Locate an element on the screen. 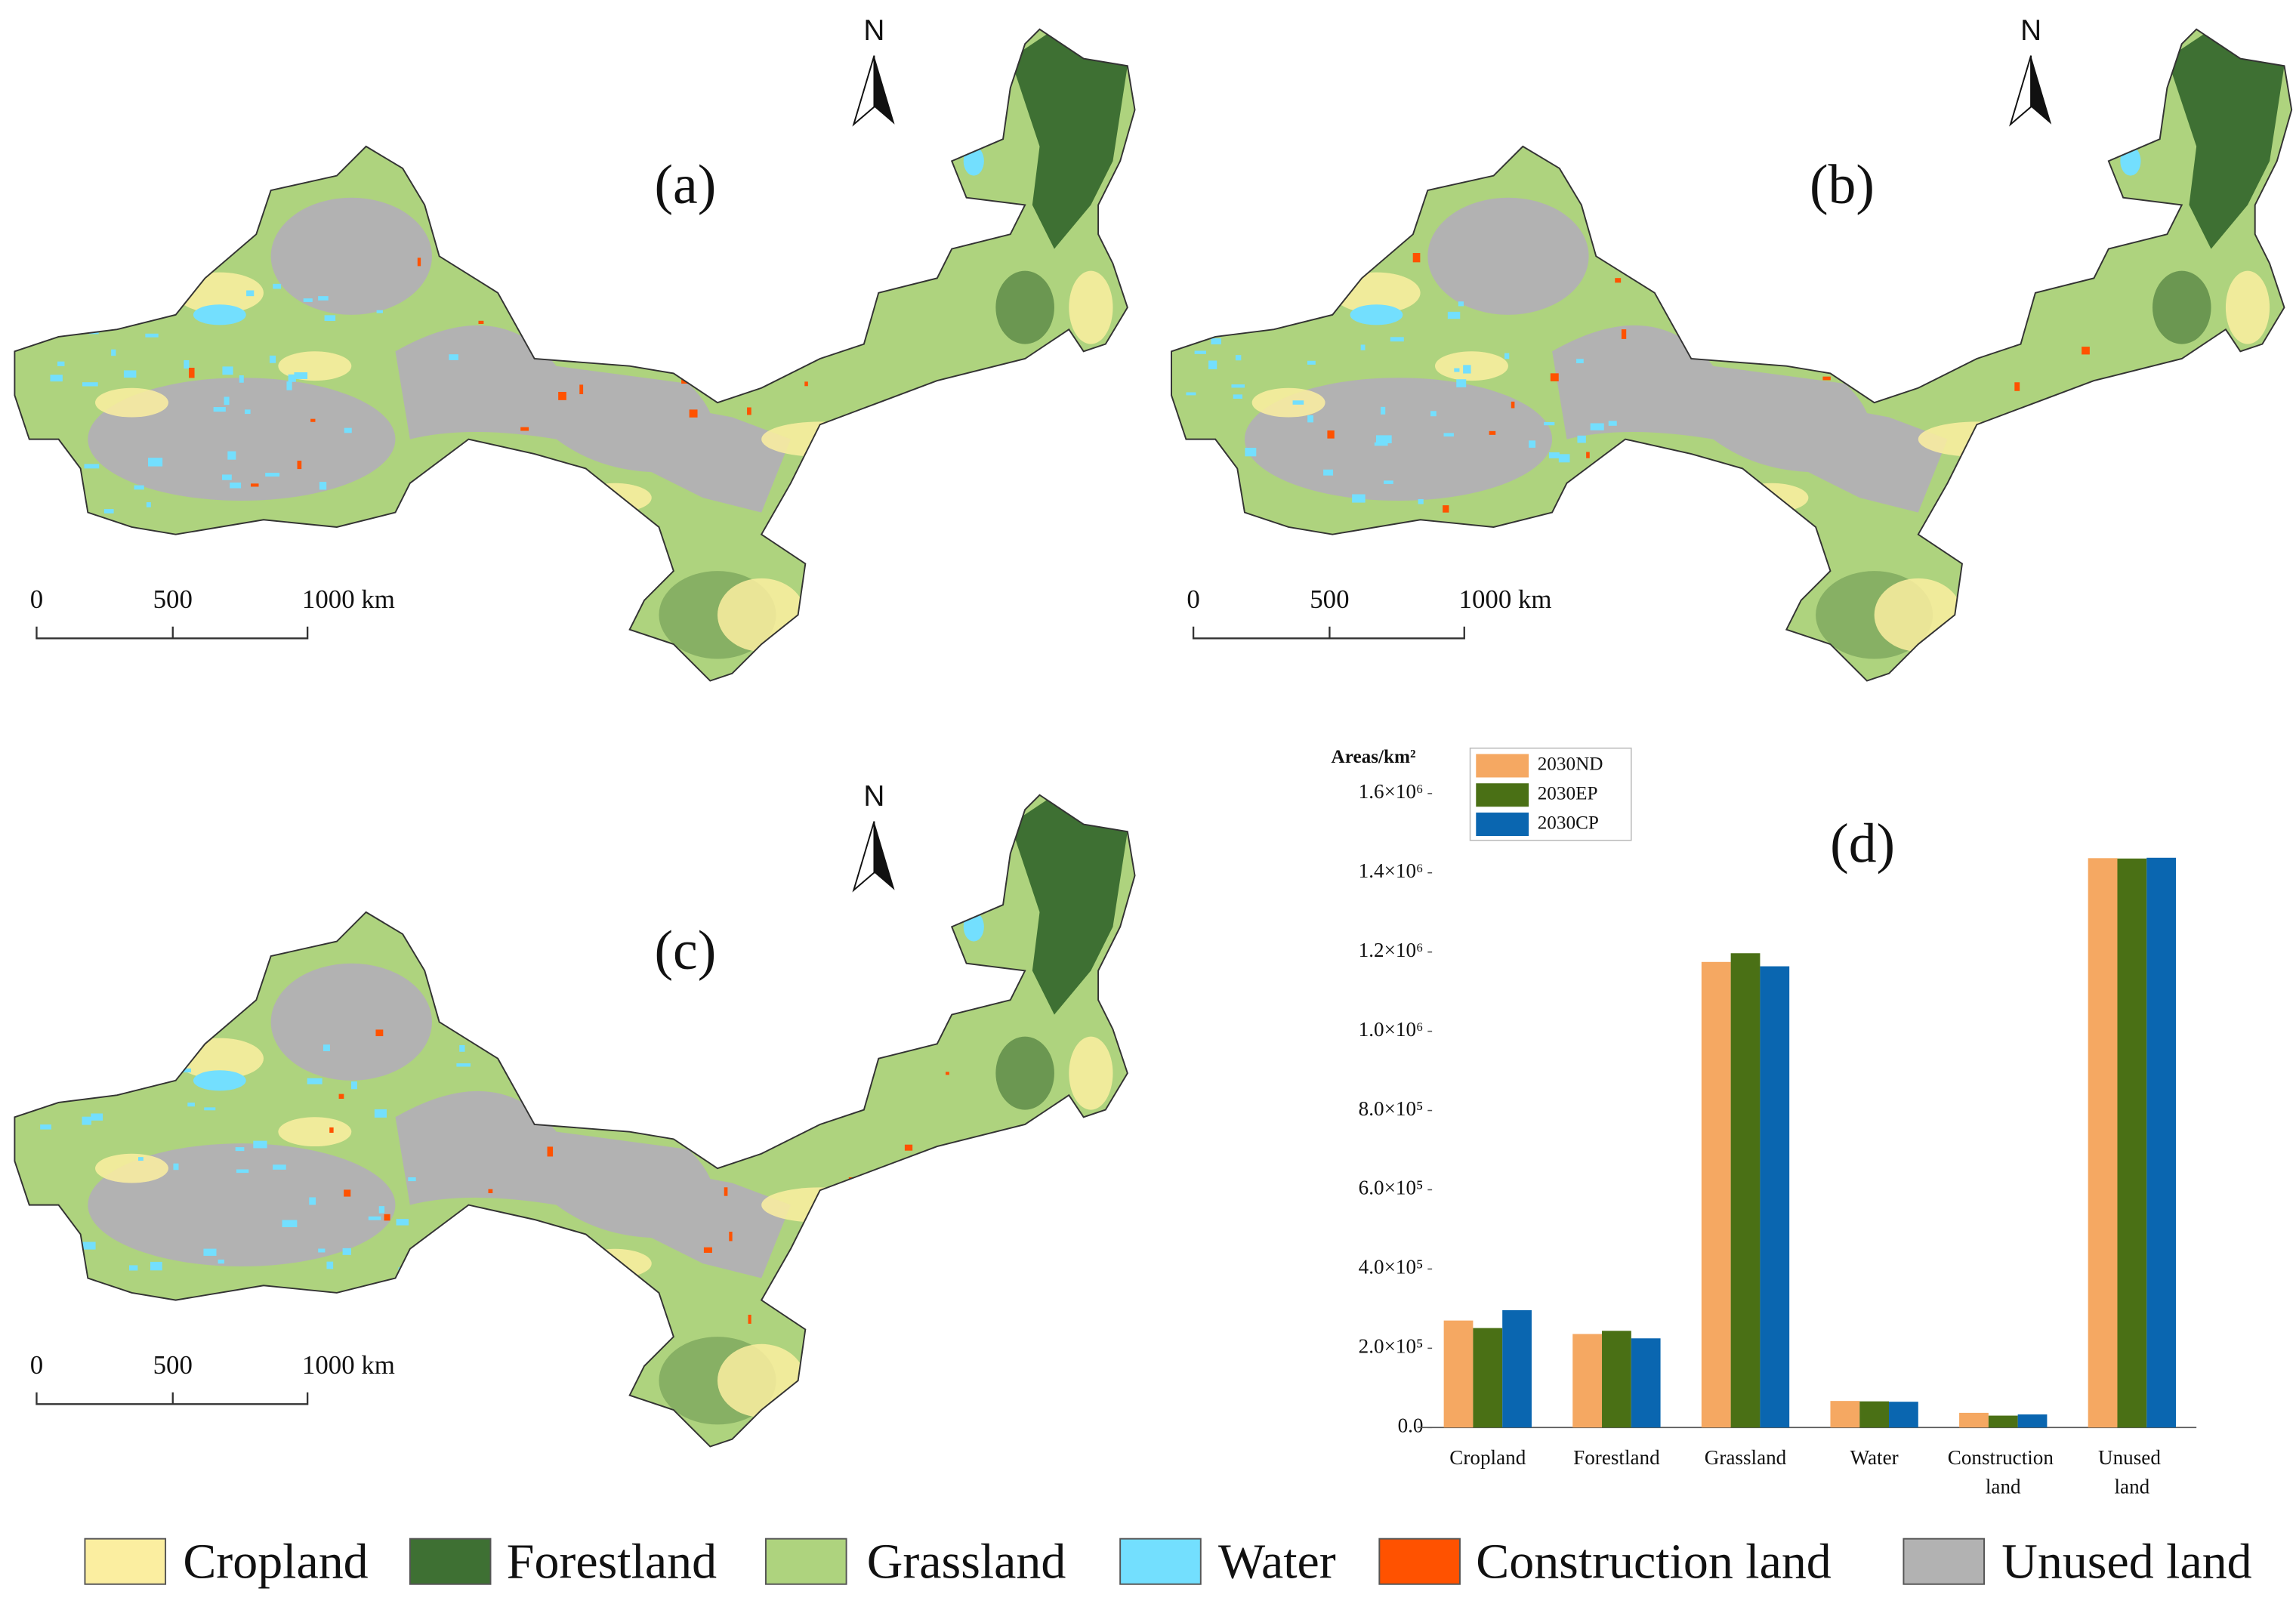  x-tick-label-line: land is located at coordinates (2004, 1487).